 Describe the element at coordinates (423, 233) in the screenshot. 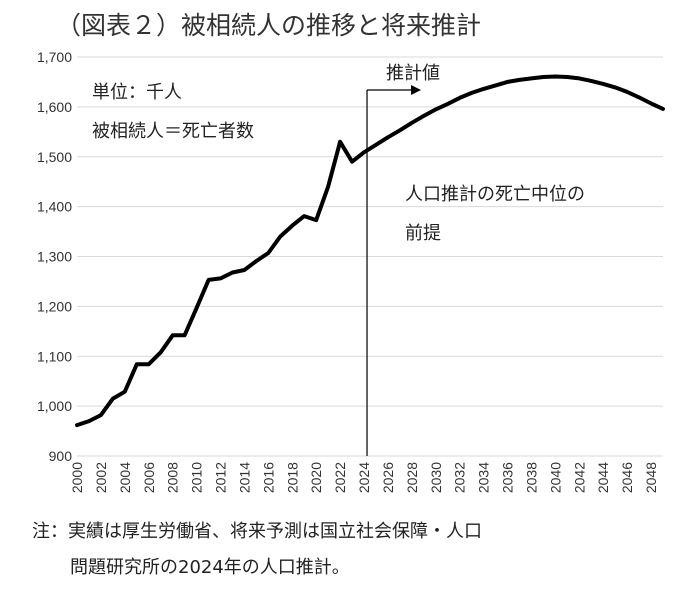

I see `projection-basis-line2: 前提` at that location.